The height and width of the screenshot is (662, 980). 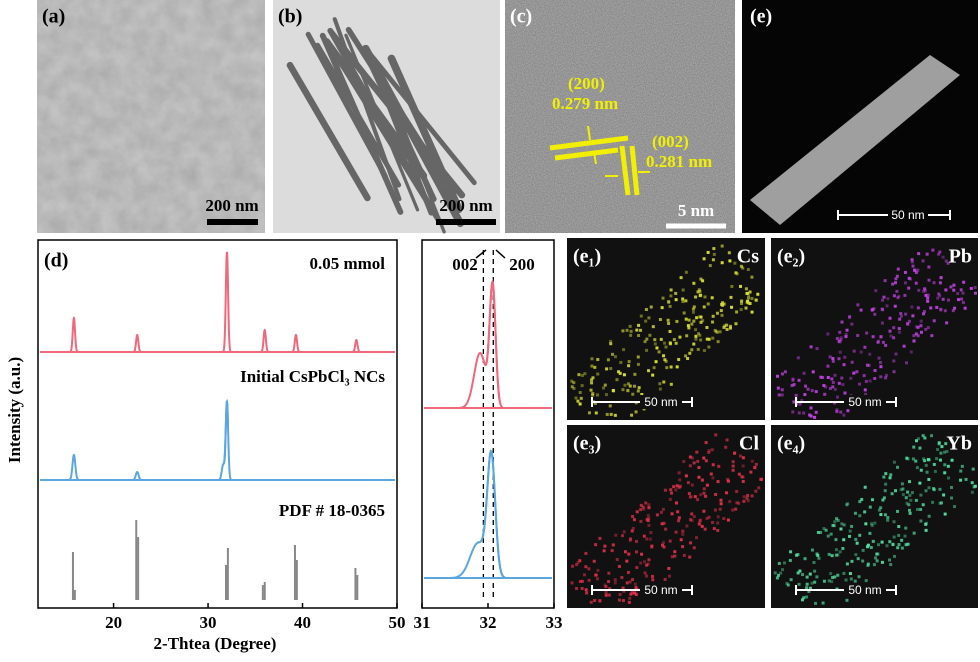 I want to click on rod, so click(x=425, y=134).